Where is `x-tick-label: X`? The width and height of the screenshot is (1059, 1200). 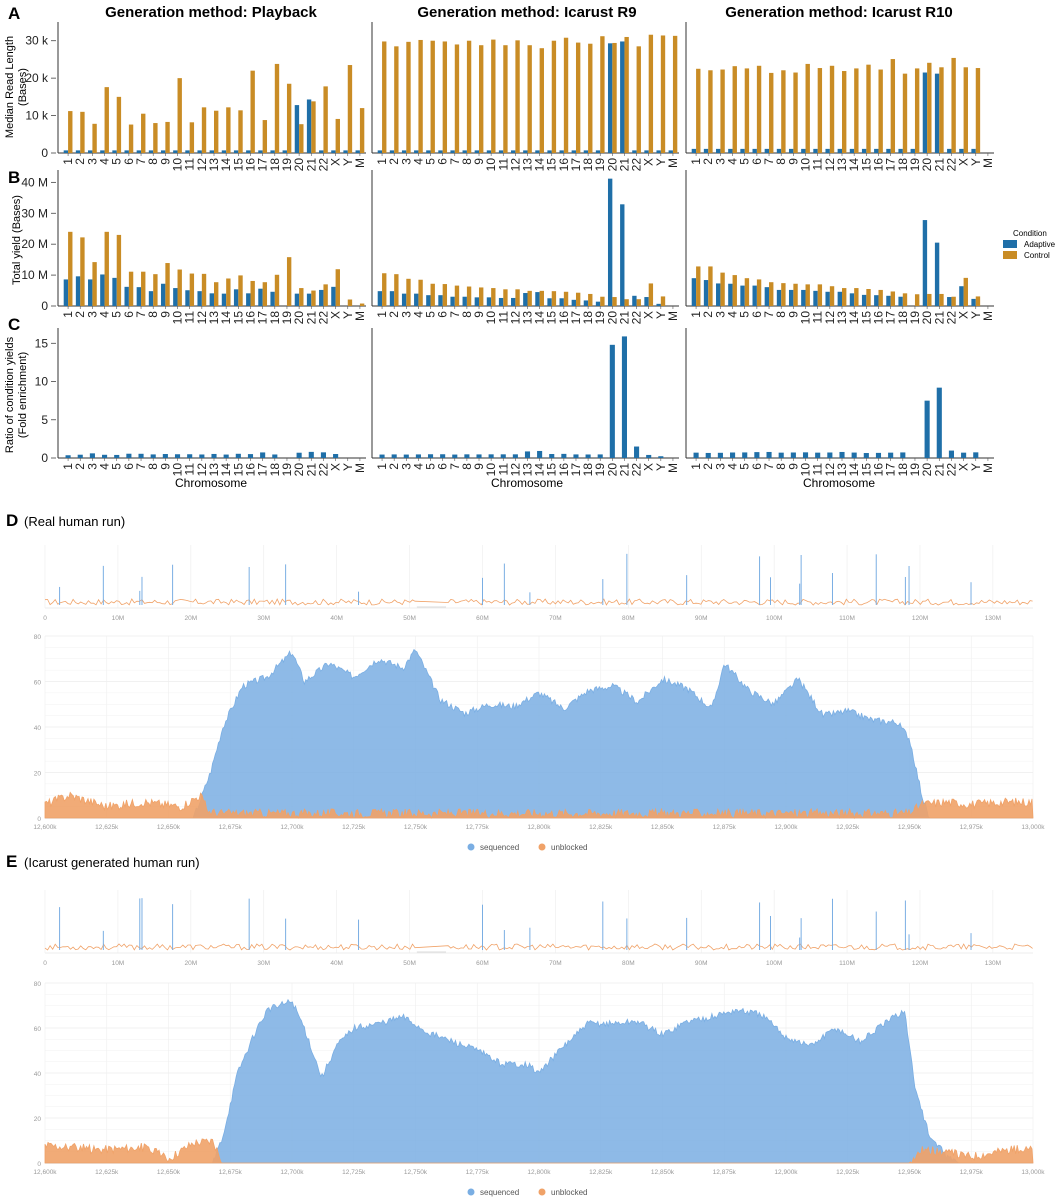 x-tick-label: X is located at coordinates (336, 467).